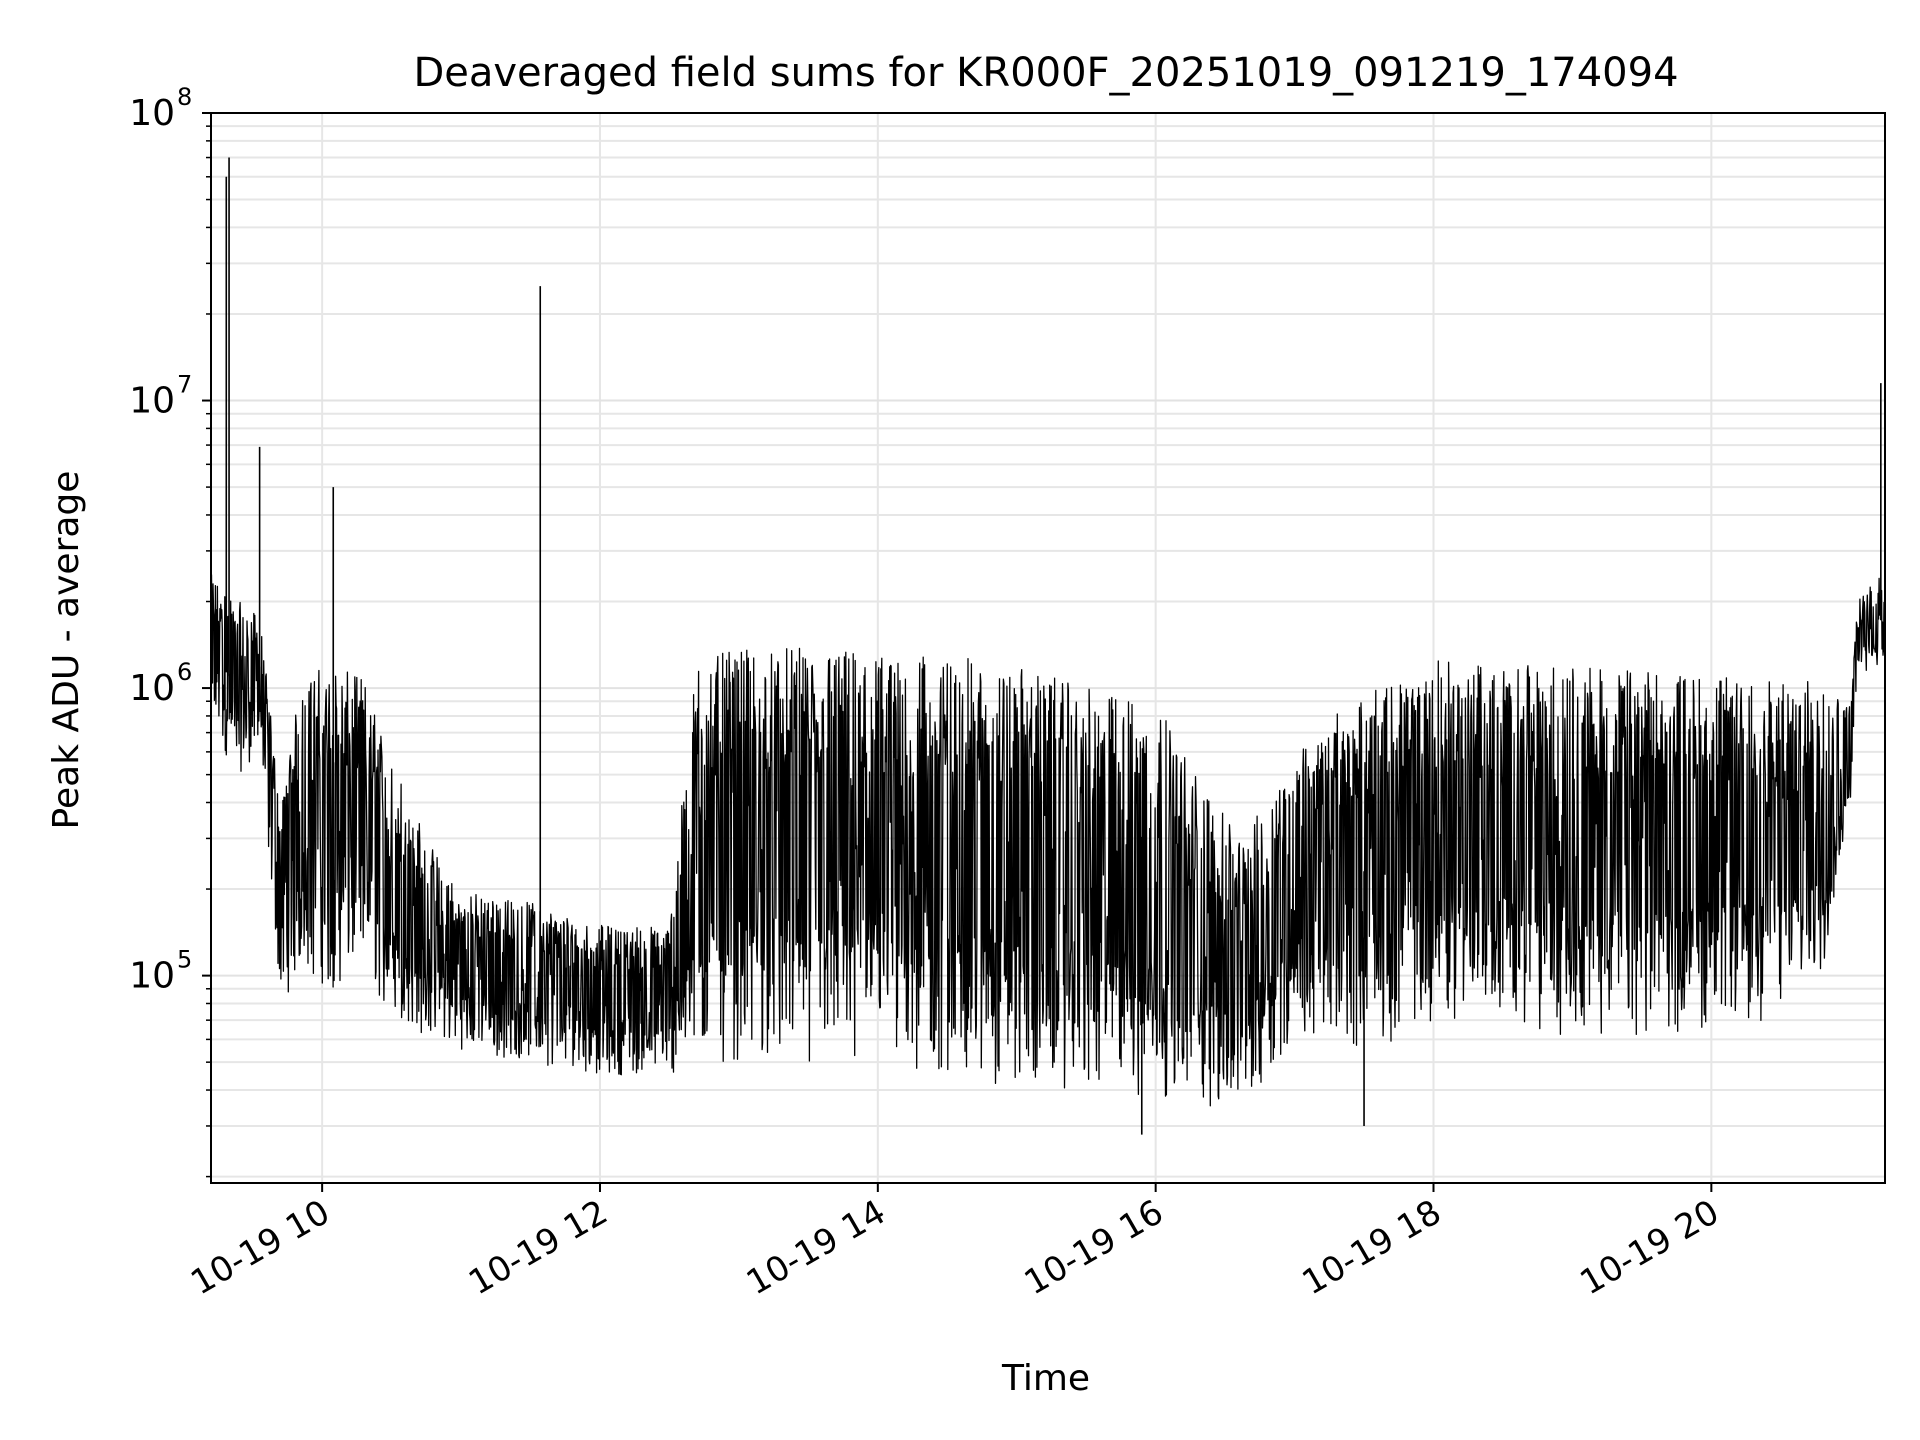  Describe the element at coordinates (184, 960) in the screenshot. I see `y-tick-exponent: 5` at that location.